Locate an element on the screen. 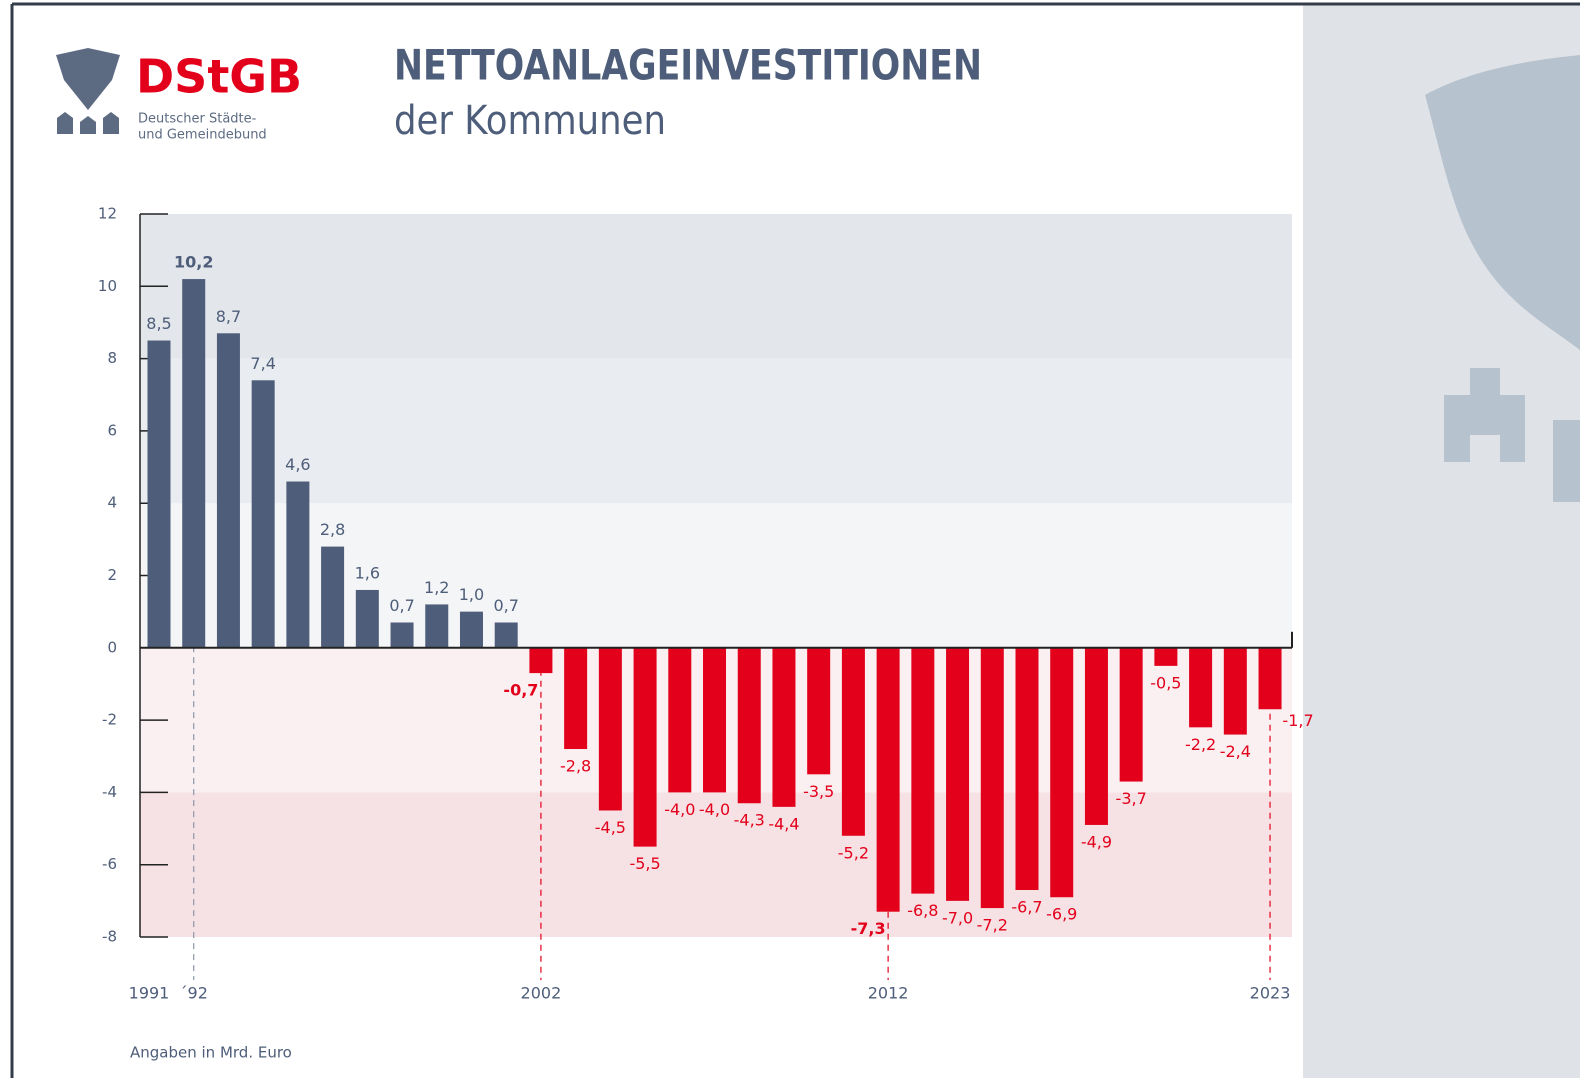 The height and width of the screenshot is (1078, 1580). x-tick-label: 1991 is located at coordinates (149, 993).